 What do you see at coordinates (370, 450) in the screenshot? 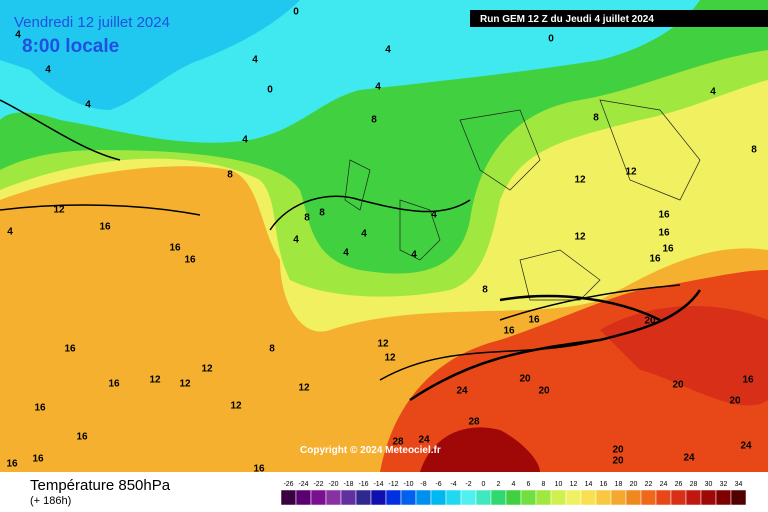
I see `copyright: Copyright © 2024 Meteociel.fr` at bounding box center [370, 450].